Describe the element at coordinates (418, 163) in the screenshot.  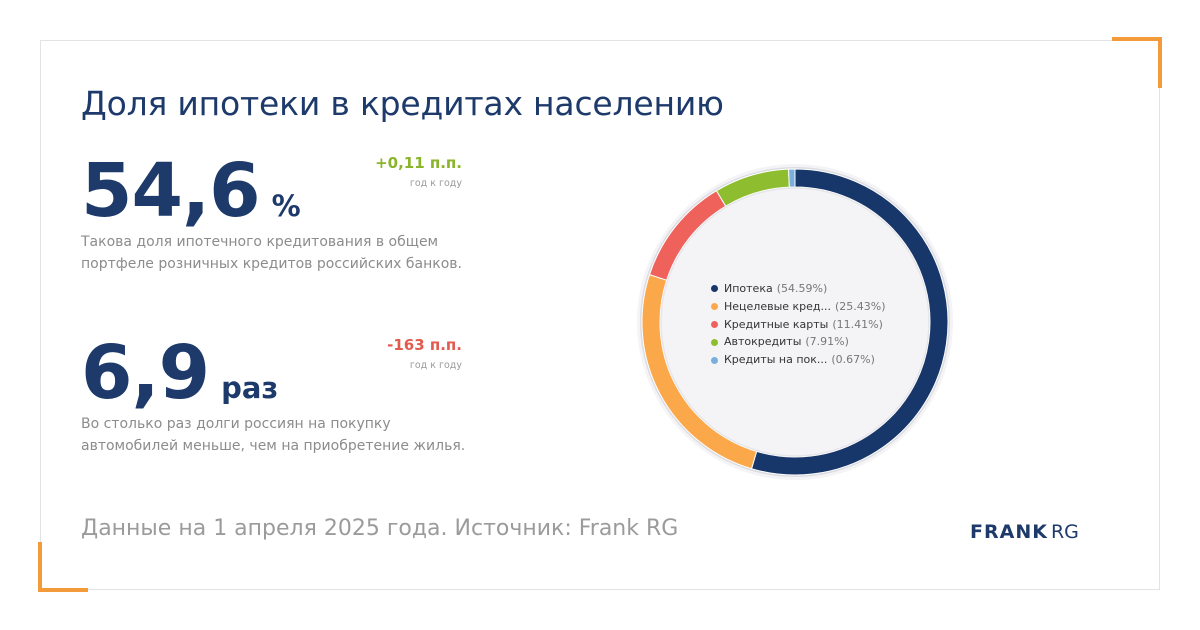
I see `kpi-delta: +0,11 п.п.` at that location.